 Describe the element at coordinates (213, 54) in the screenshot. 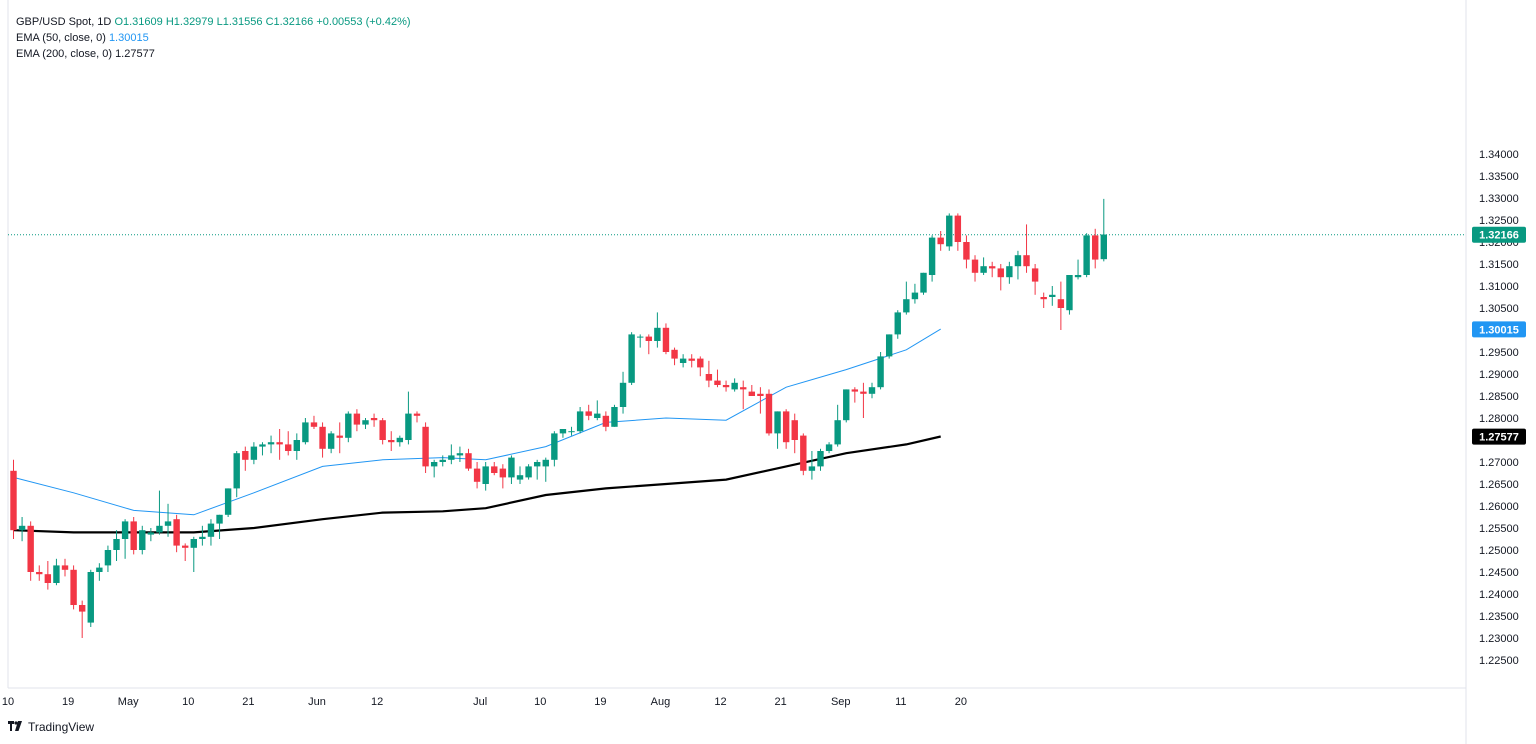

I see `legend-ema200-row: EMA (200, close, 0) 1.27577` at that location.